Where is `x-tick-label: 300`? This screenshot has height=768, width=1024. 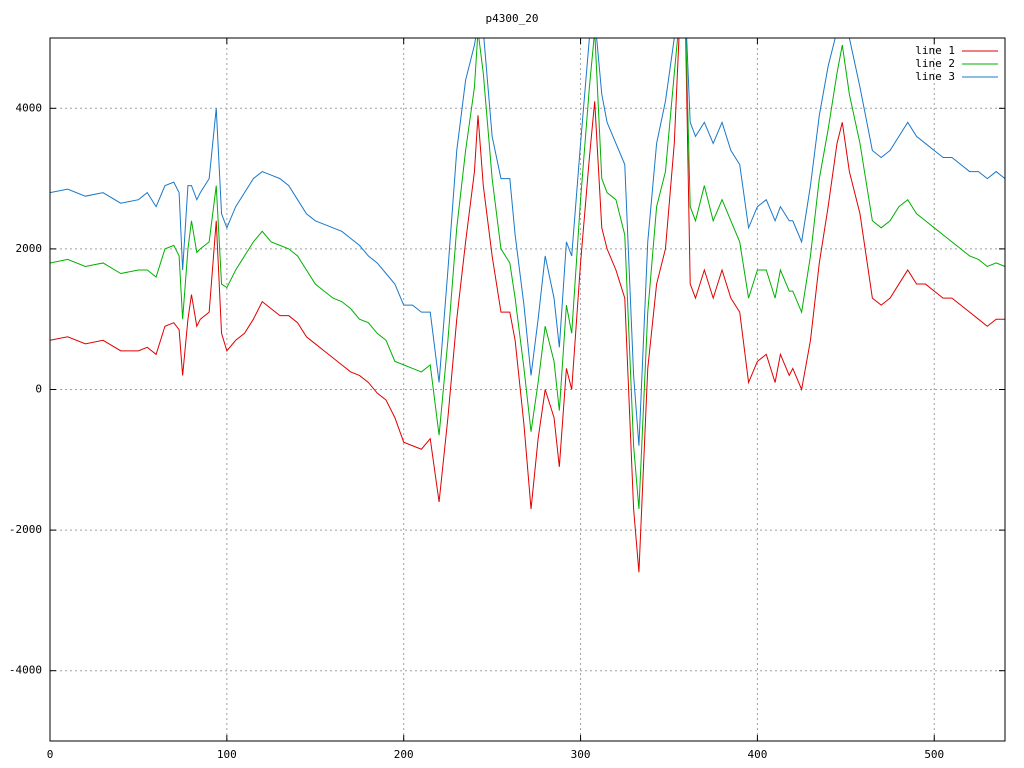 x-tick-label: 300 is located at coordinates (581, 754).